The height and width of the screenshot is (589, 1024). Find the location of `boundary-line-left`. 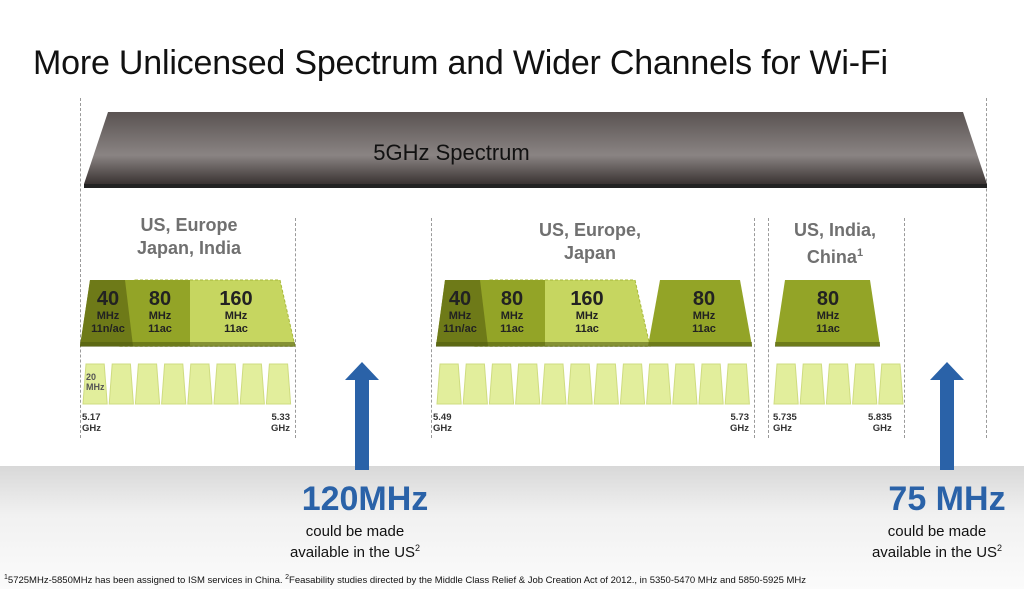

boundary-line-left is located at coordinates (80, 268).